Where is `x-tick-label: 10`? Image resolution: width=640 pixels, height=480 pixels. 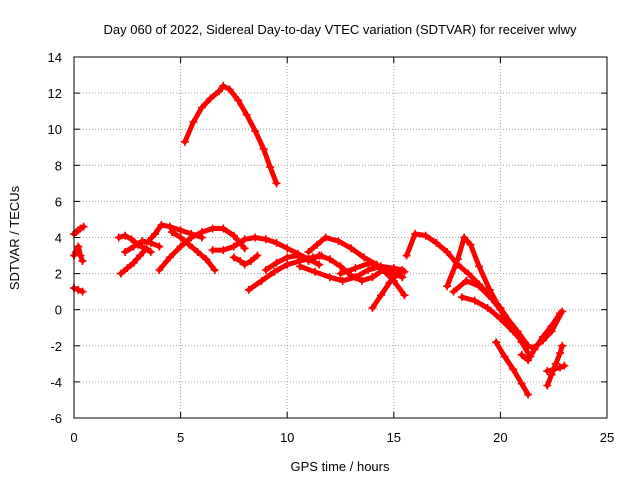
x-tick-label: 10 is located at coordinates (287, 437).